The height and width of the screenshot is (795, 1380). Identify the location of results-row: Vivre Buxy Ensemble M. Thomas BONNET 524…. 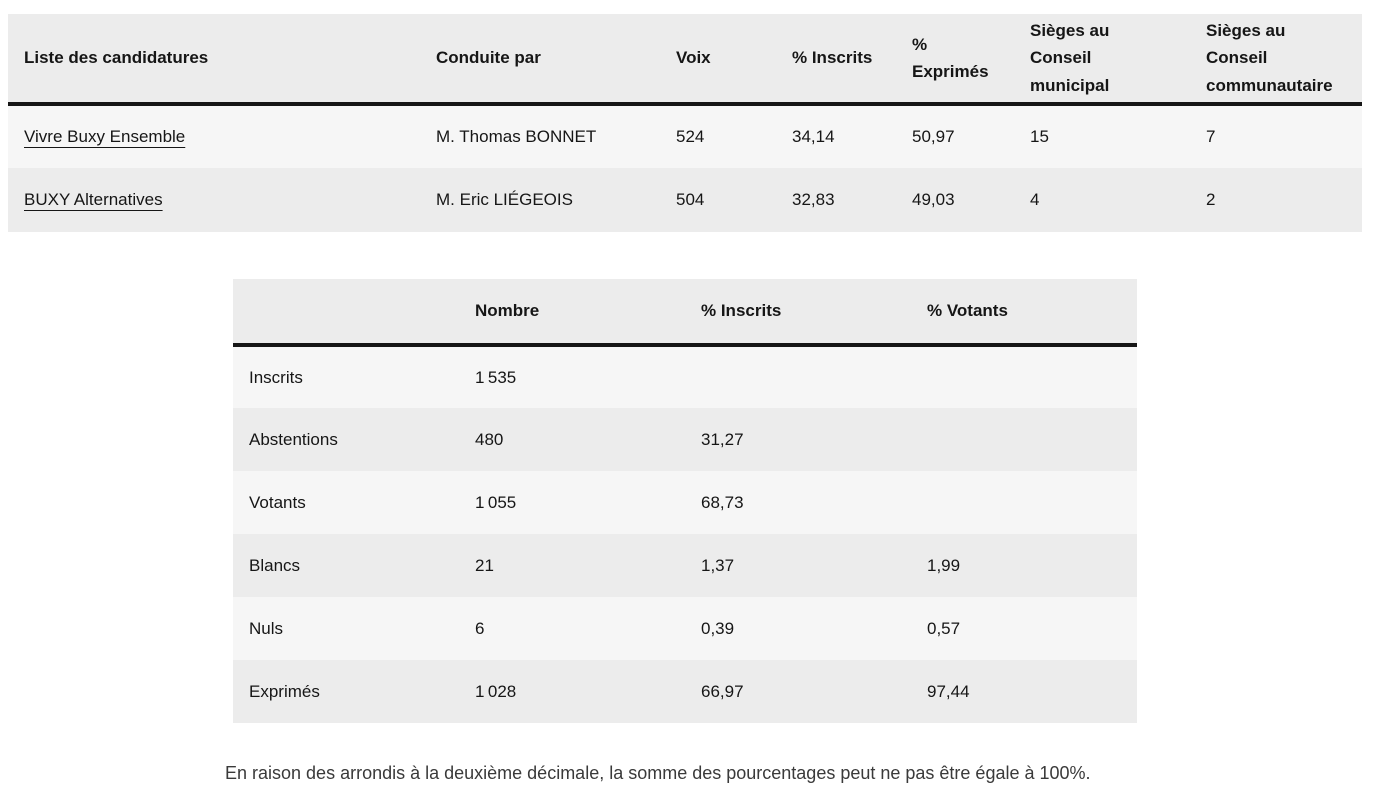
(685, 136).